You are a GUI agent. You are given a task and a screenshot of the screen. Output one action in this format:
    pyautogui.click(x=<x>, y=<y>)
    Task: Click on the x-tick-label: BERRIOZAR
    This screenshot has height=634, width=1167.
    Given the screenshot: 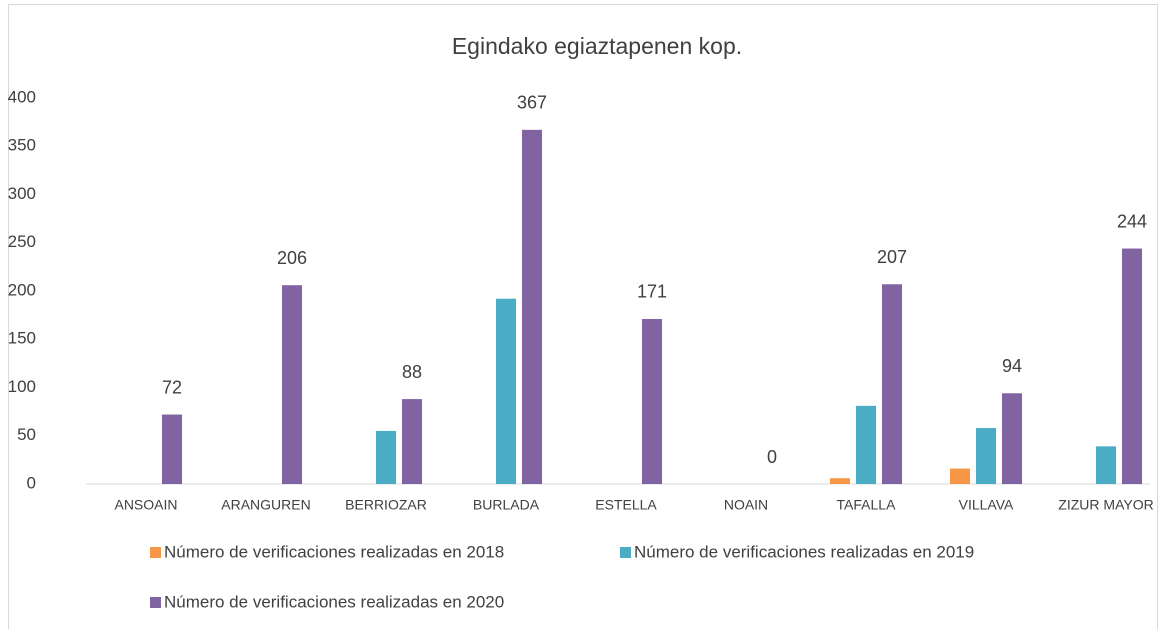 What is the action you would take?
    pyautogui.click(x=386, y=505)
    